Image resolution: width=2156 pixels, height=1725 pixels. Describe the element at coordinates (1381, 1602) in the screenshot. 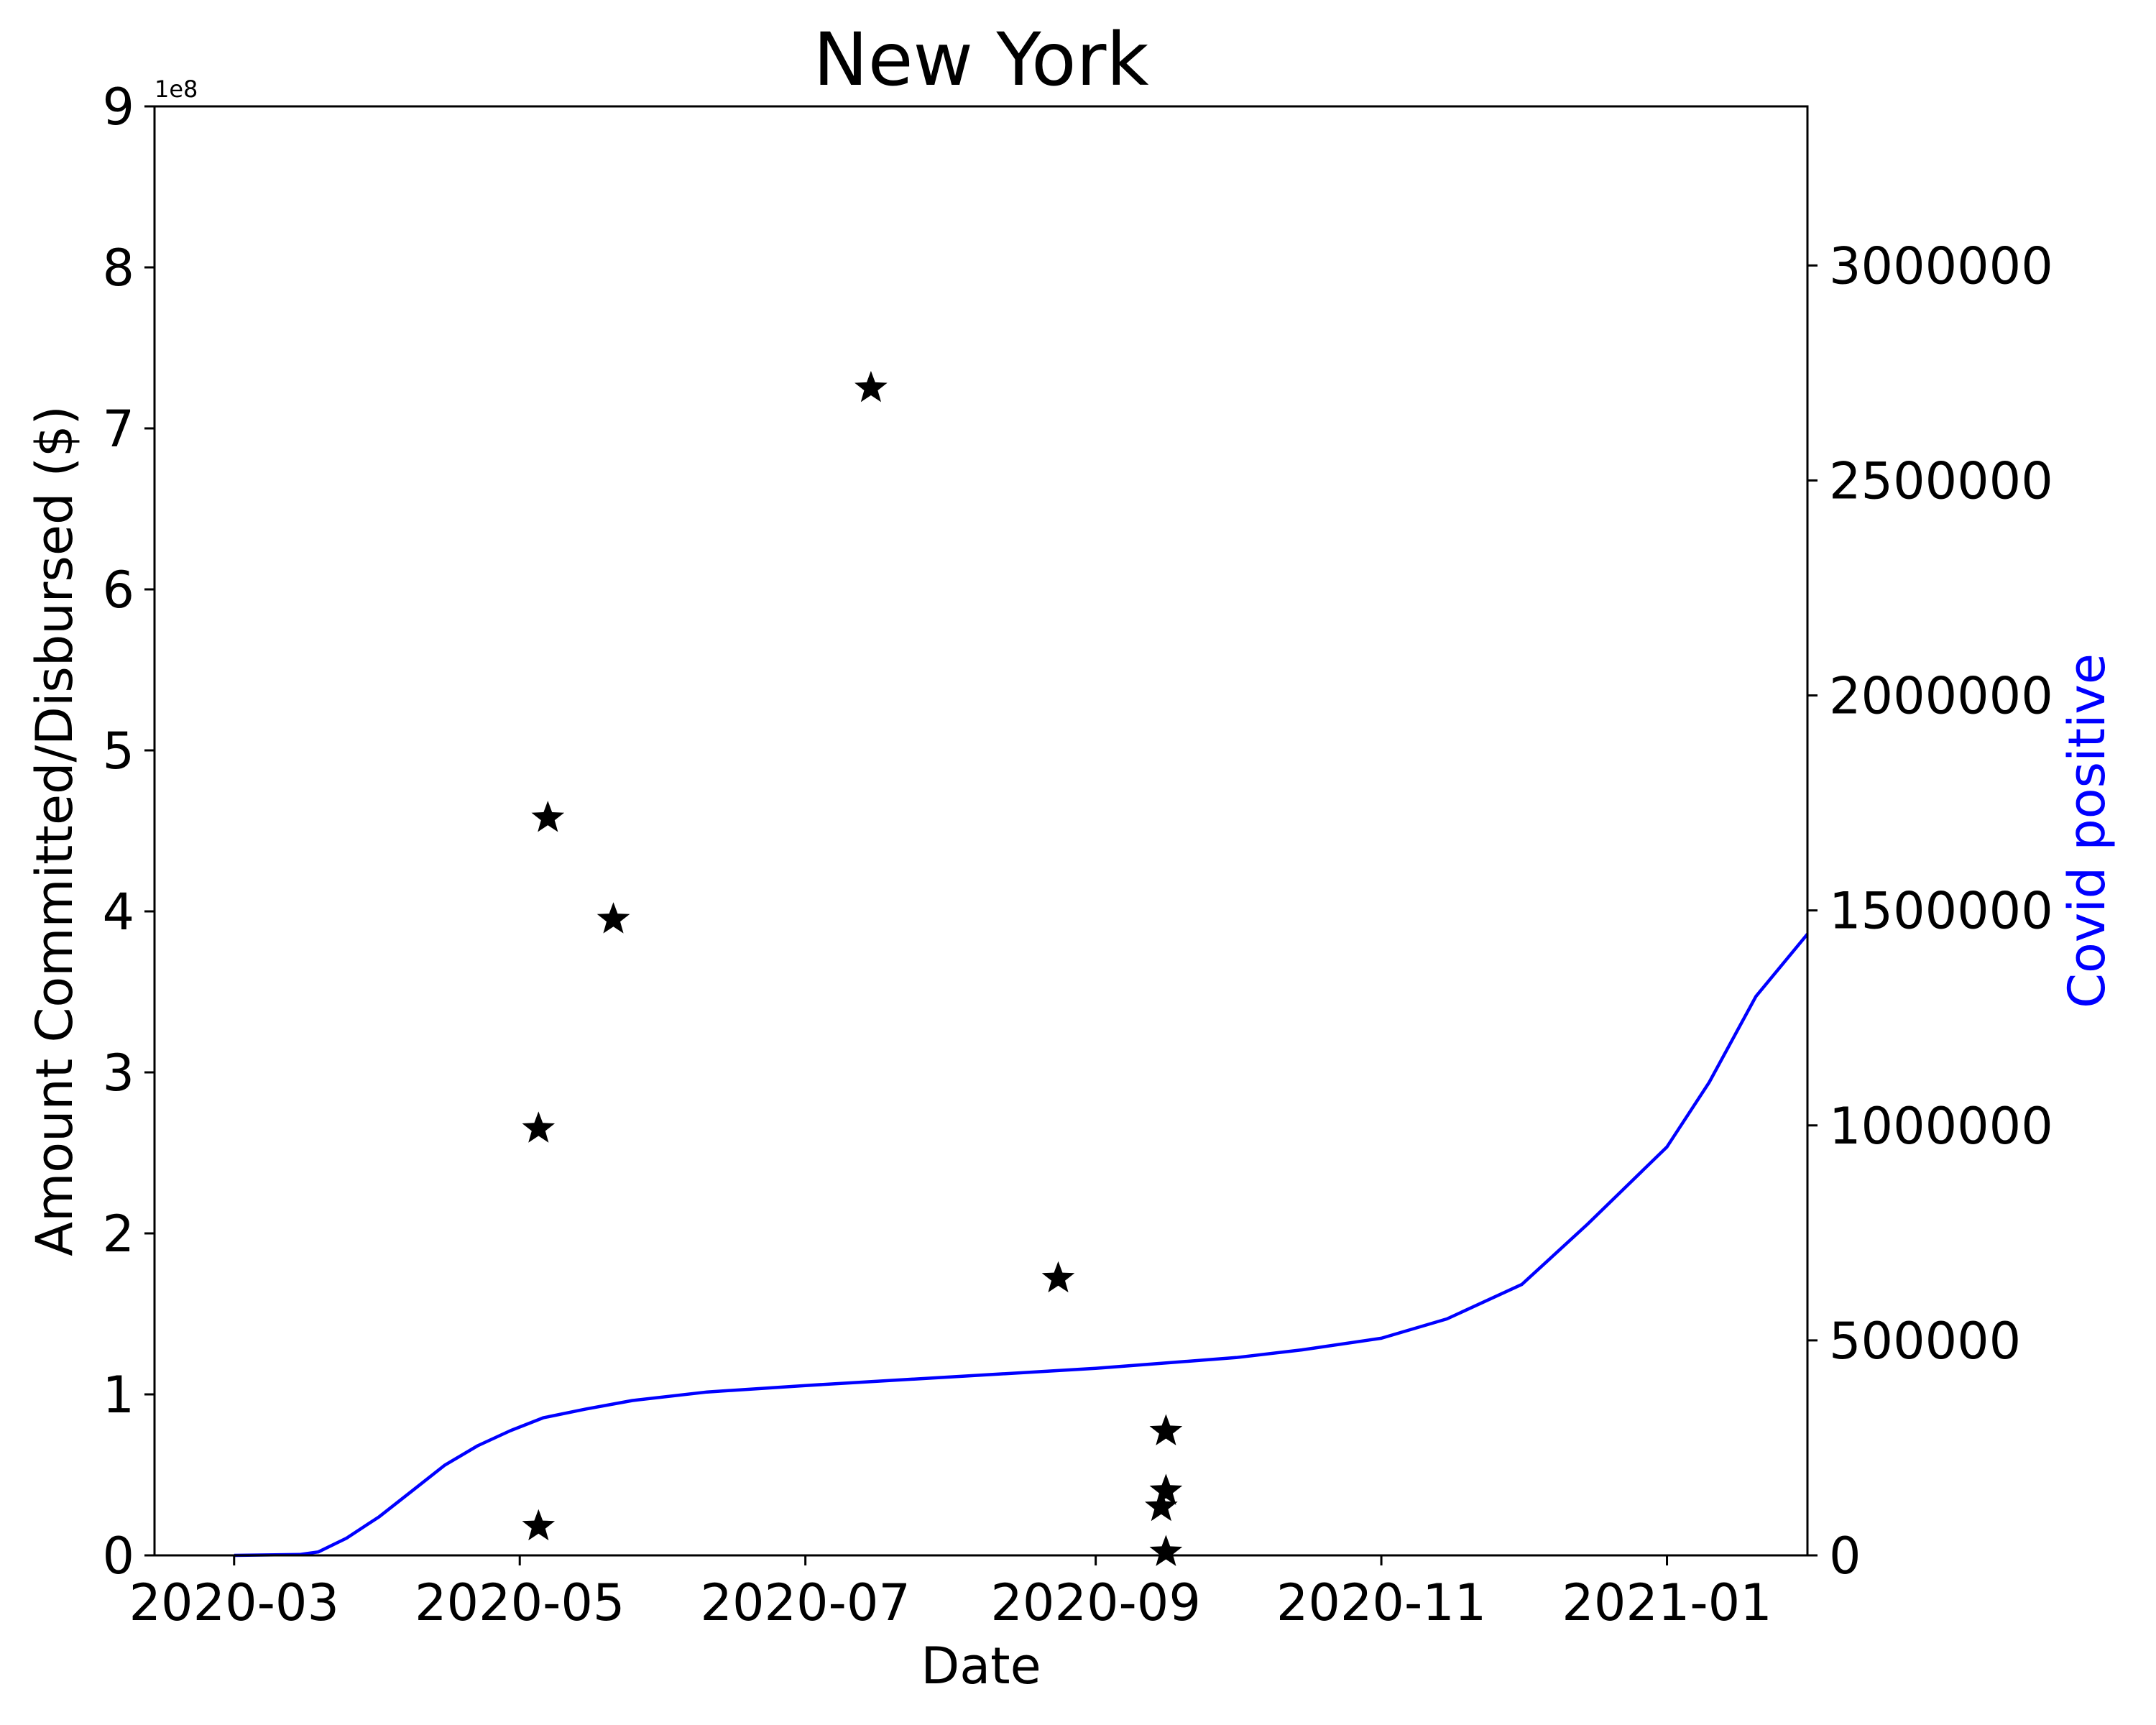

I see `x-tick-label: 2020-11` at that location.